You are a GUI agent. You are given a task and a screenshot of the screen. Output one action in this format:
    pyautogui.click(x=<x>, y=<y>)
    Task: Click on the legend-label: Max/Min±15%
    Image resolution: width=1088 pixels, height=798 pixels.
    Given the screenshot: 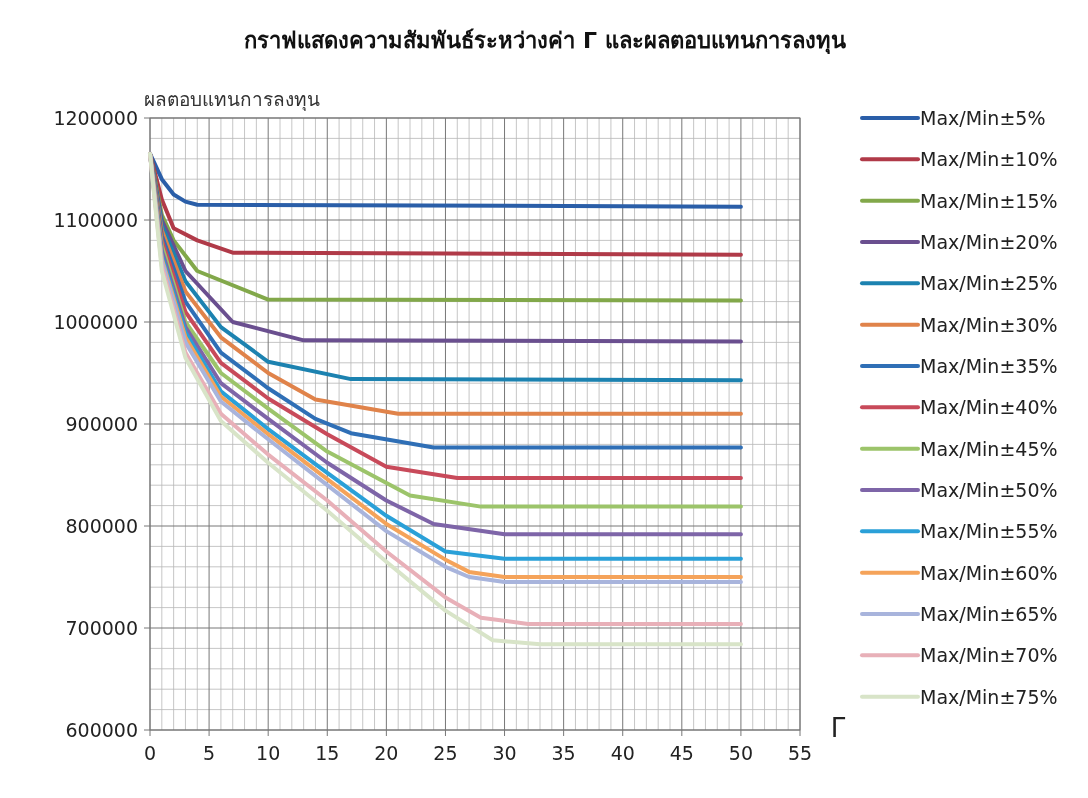 What is the action you would take?
    pyautogui.click(x=989, y=200)
    